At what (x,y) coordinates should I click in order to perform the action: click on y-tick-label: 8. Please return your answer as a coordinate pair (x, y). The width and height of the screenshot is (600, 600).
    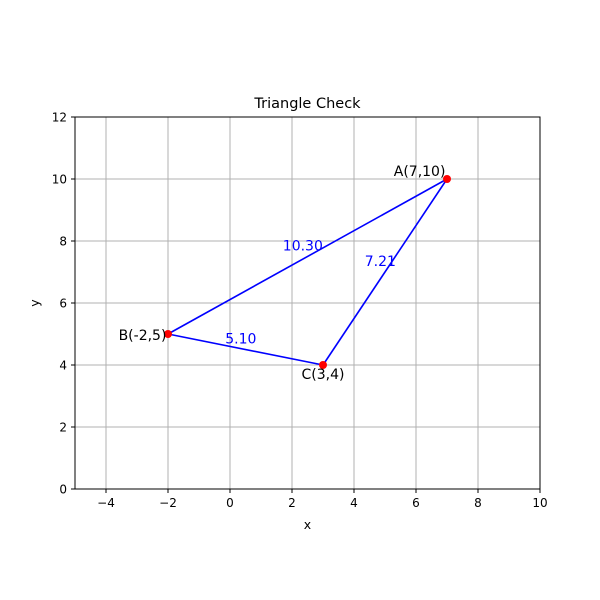
    Looking at the image, I should click on (63, 242).